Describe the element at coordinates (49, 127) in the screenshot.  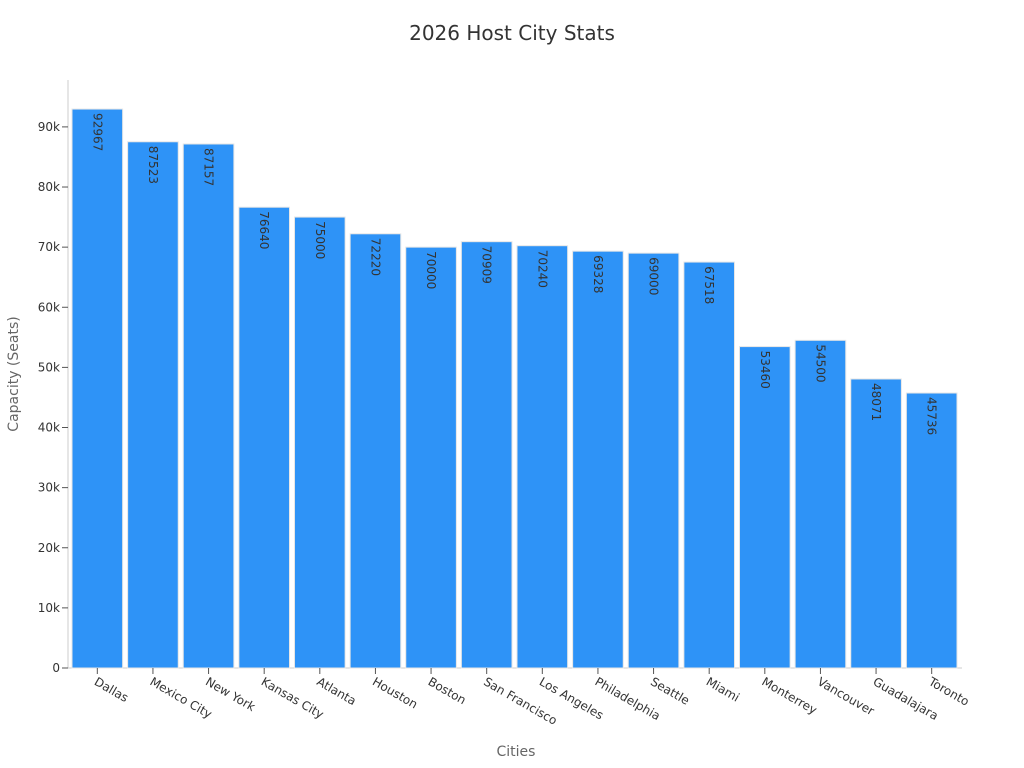
I see `y-tick-label: 90k` at that location.